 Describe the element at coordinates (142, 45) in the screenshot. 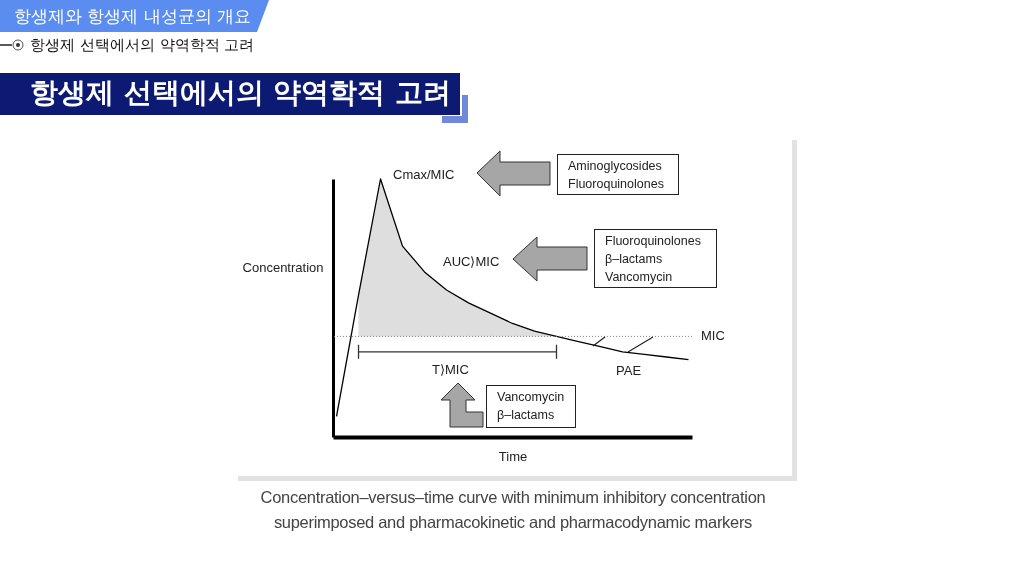

I see `text: 항생제 선택에서의 약역학적 고려` at that location.